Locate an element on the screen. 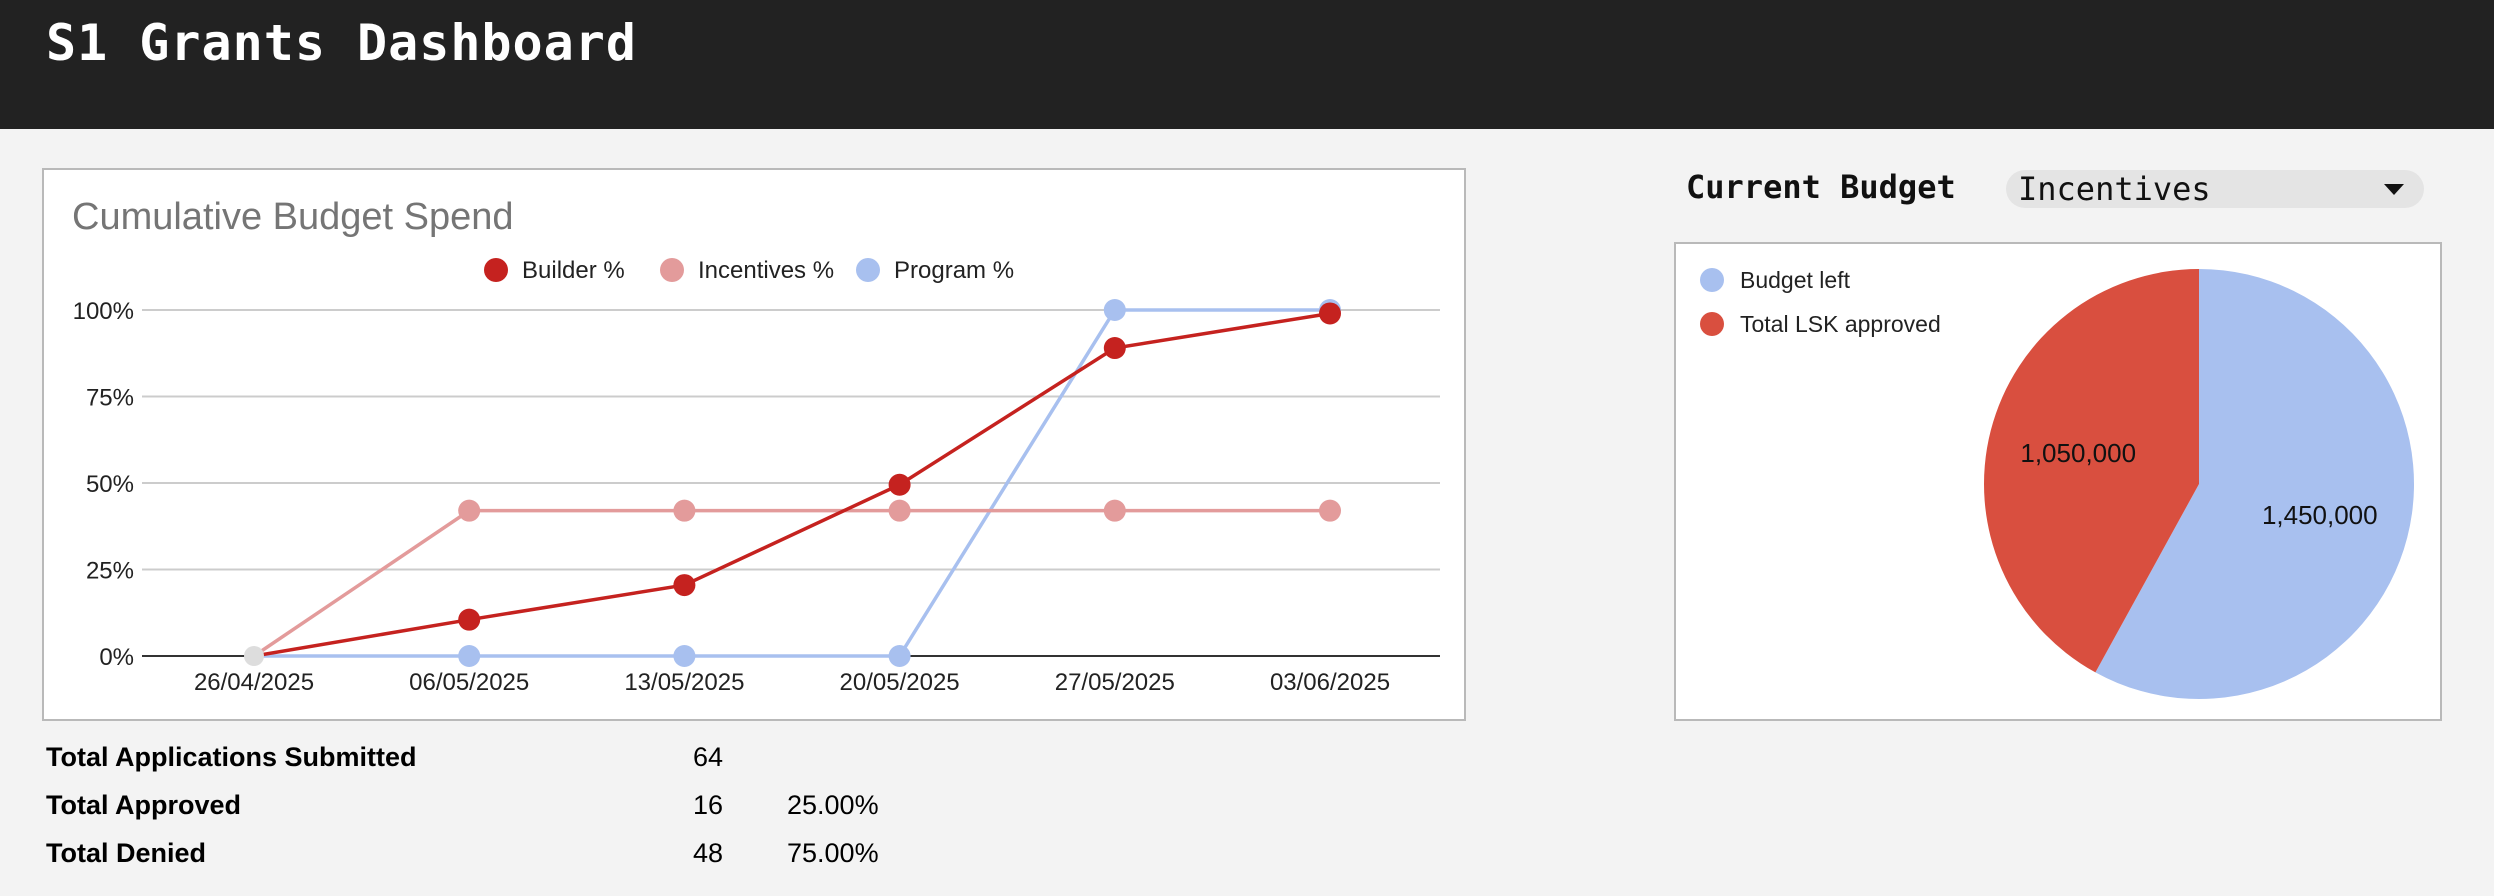 Image resolution: width=2494 pixels, height=896 pixels. current-budget-label: Current Budget is located at coordinates (1821, 187).